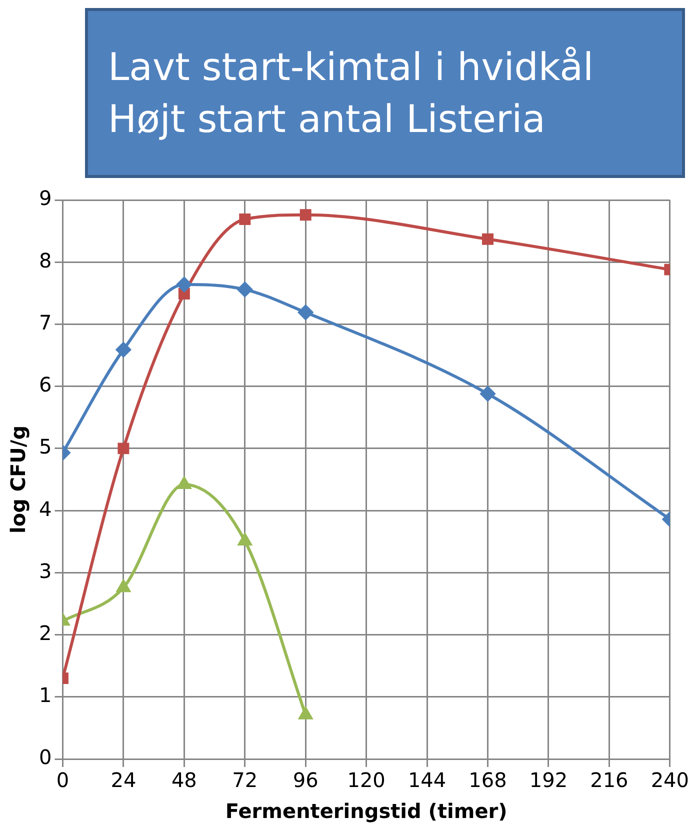  Describe the element at coordinates (184, 780) in the screenshot. I see `x-tick-label: 48` at that location.